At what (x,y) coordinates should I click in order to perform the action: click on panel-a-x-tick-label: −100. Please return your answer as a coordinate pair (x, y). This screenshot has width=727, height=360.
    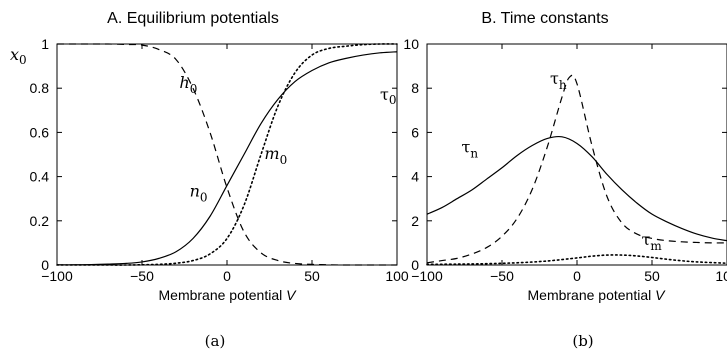
    Looking at the image, I should click on (57, 276).